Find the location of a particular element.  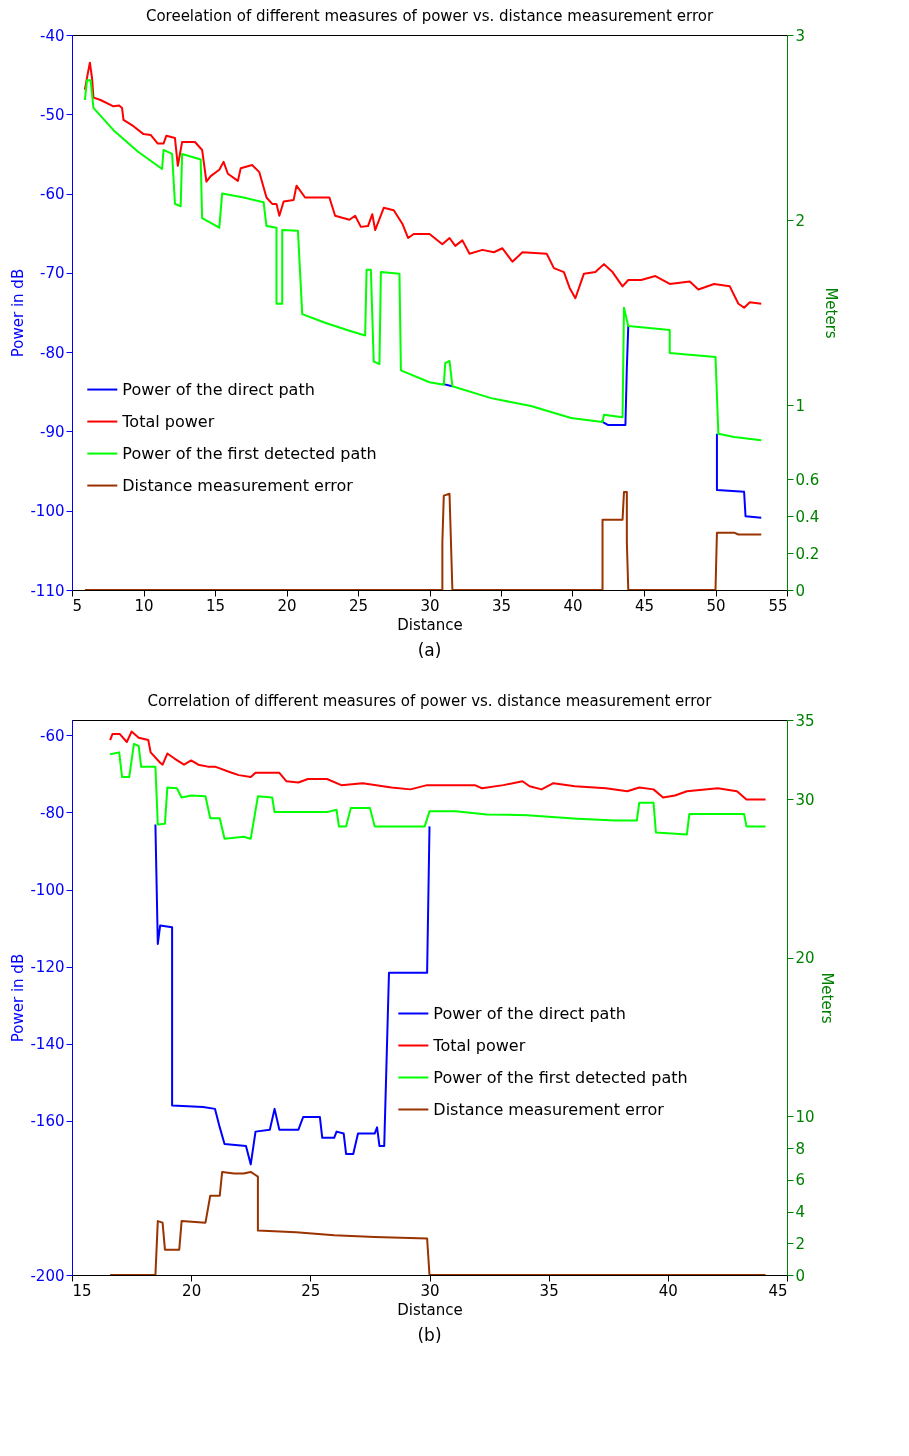

y2-tick-label: 0.2 is located at coordinates (807, 553).